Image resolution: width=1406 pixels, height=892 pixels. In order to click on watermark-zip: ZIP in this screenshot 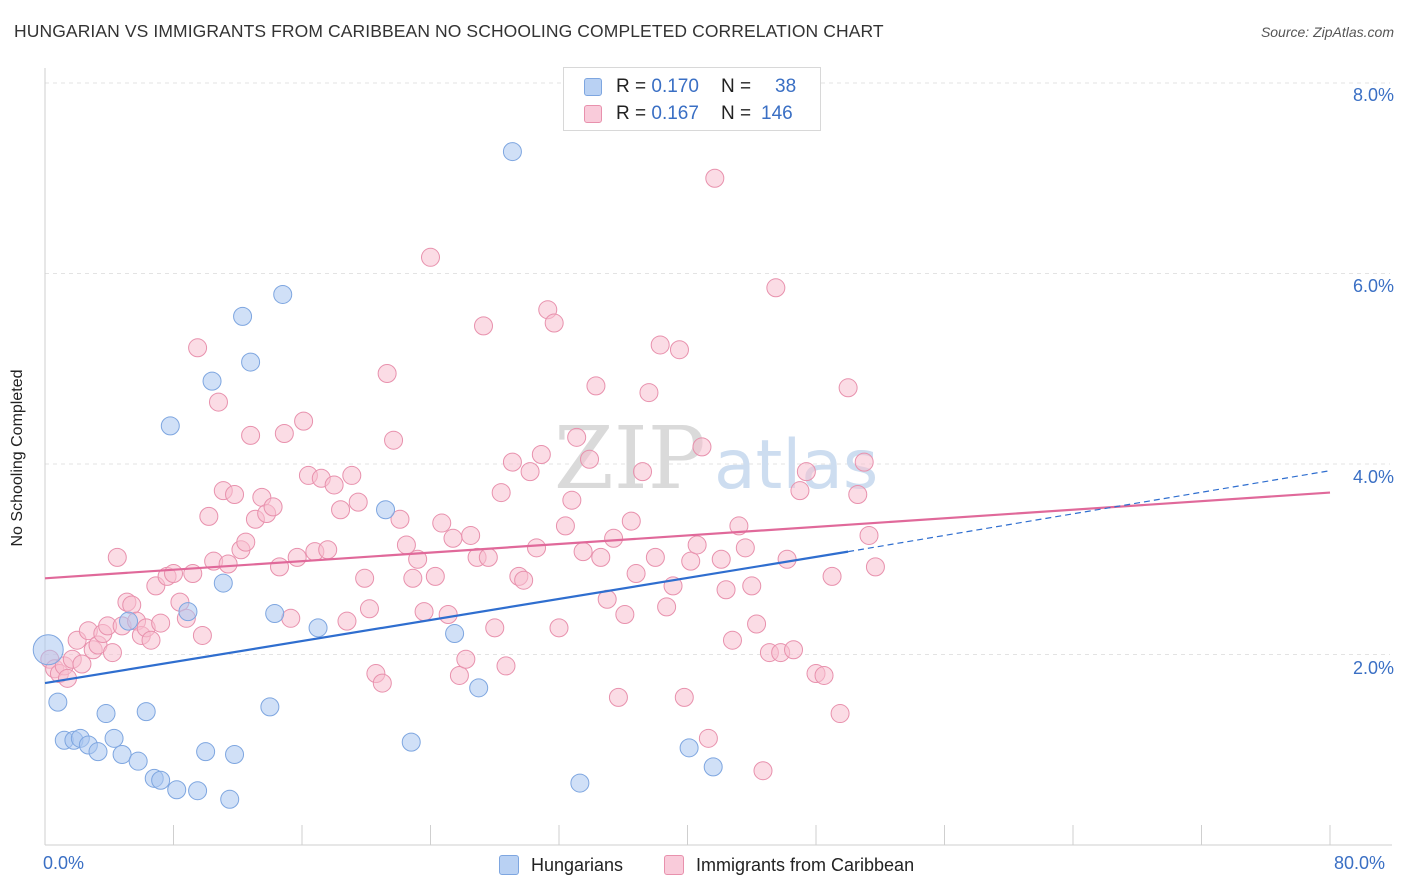, I will do `click(630, 459)`.